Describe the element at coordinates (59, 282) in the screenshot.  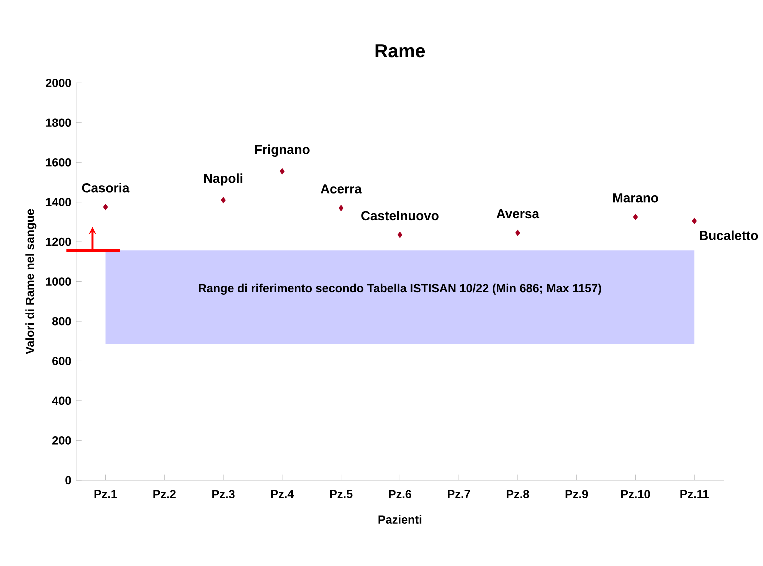
I see `y-tick-label: 1000` at that location.